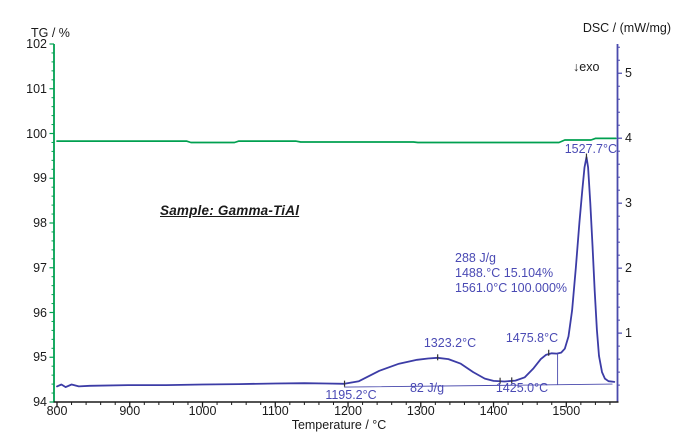 This screenshot has width=678, height=448. Describe the element at coordinates (427, 388) in the screenshot. I see `annotation-area-82: 82 J/g` at that location.